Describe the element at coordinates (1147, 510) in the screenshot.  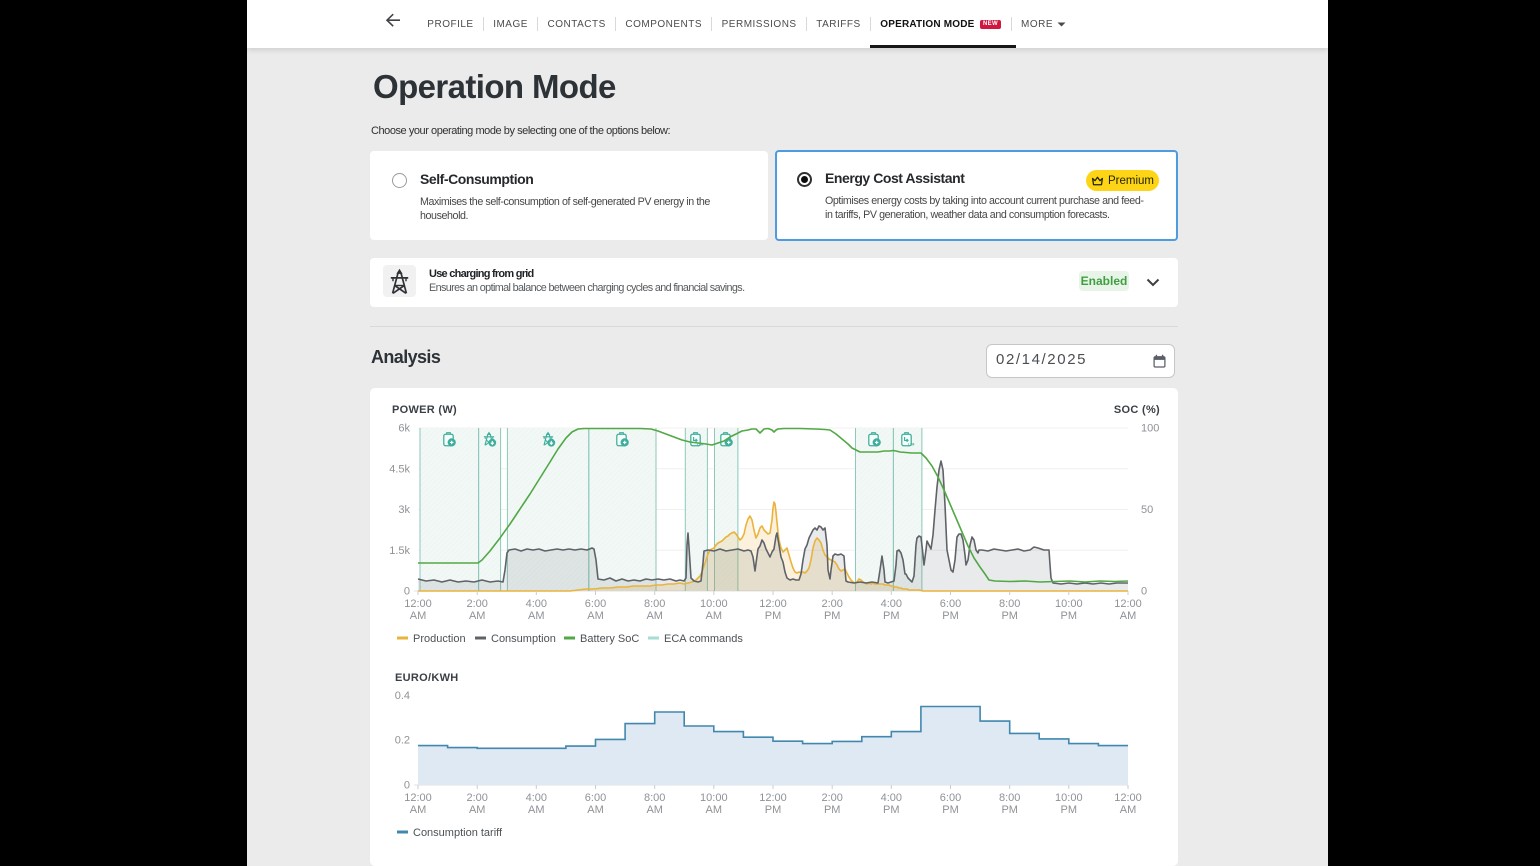
I see `svg-text: 50` at that location.